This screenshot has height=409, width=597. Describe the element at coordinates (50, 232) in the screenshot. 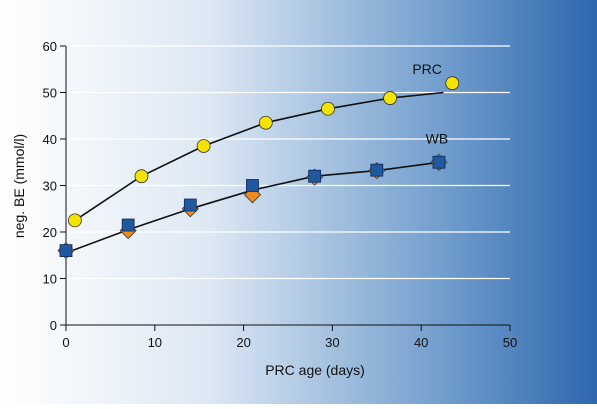

I see `y-tick-label: 20` at that location.